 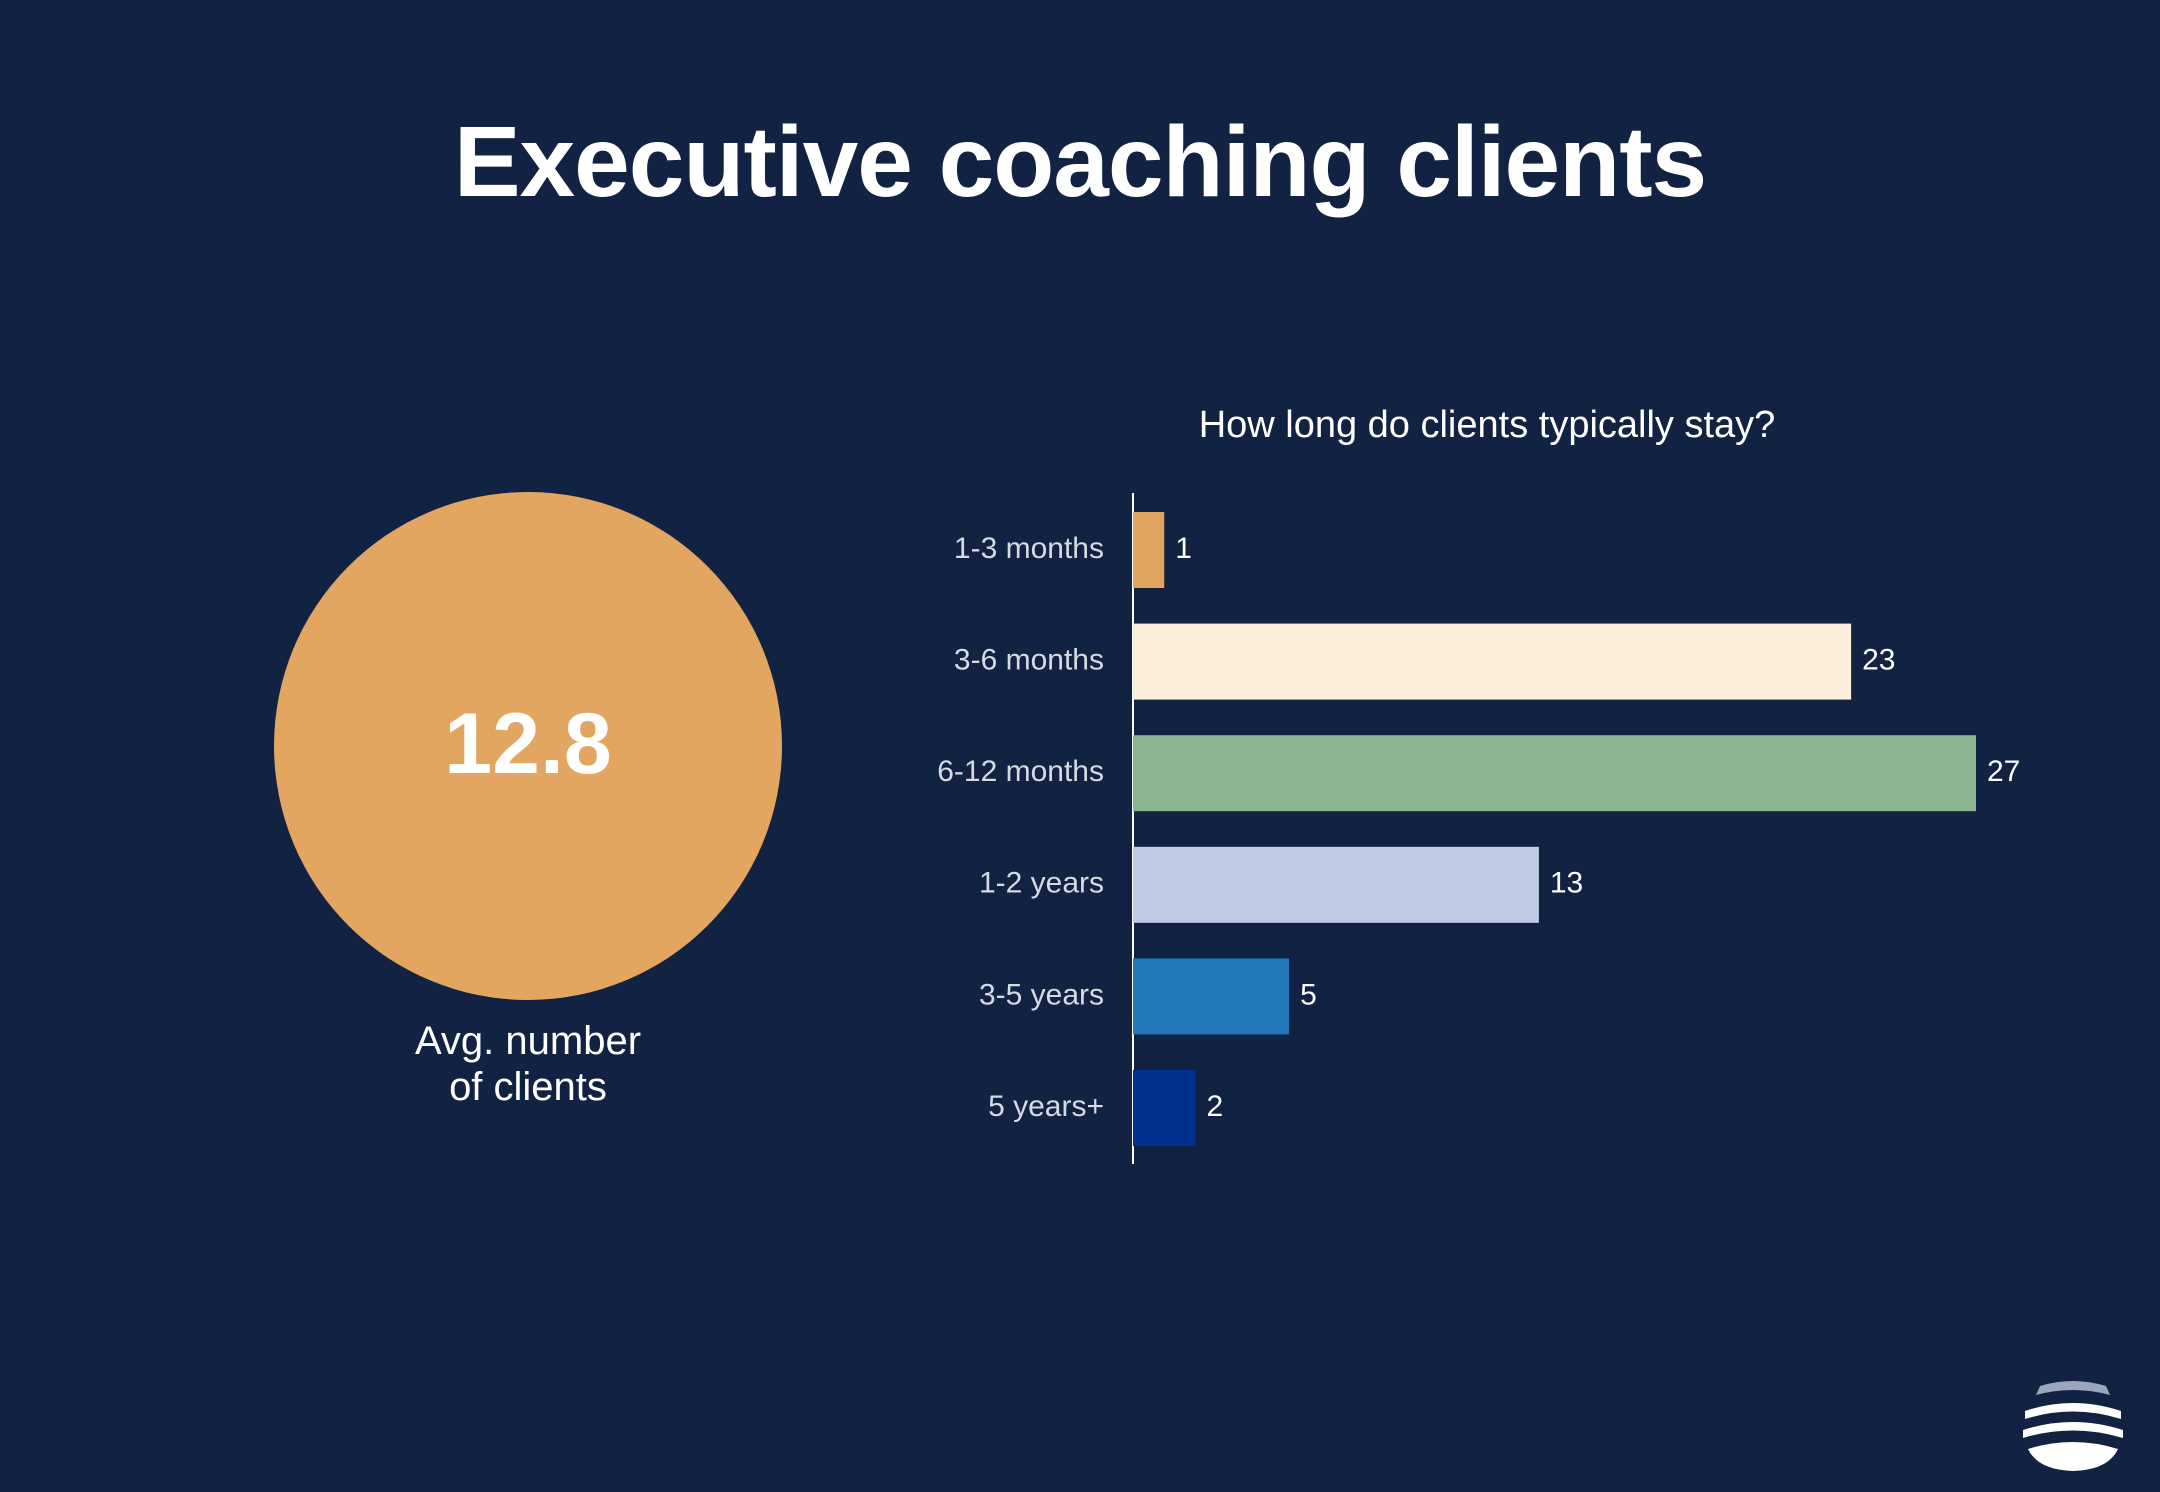 What do you see at coordinates (1080, 162) in the screenshot?
I see `page-title: Executive coaching clients` at bounding box center [1080, 162].